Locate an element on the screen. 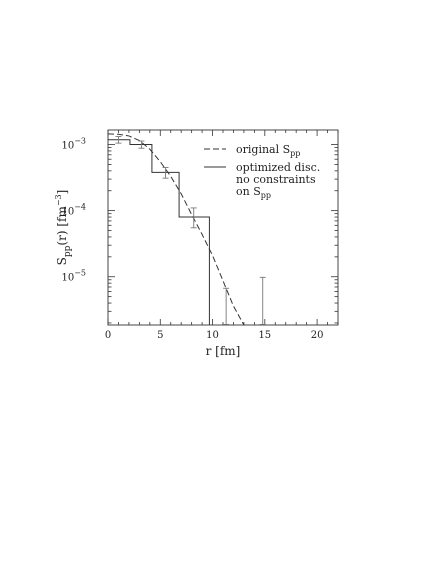 The image size is (431, 562). series-layer is located at coordinates (186, 229).